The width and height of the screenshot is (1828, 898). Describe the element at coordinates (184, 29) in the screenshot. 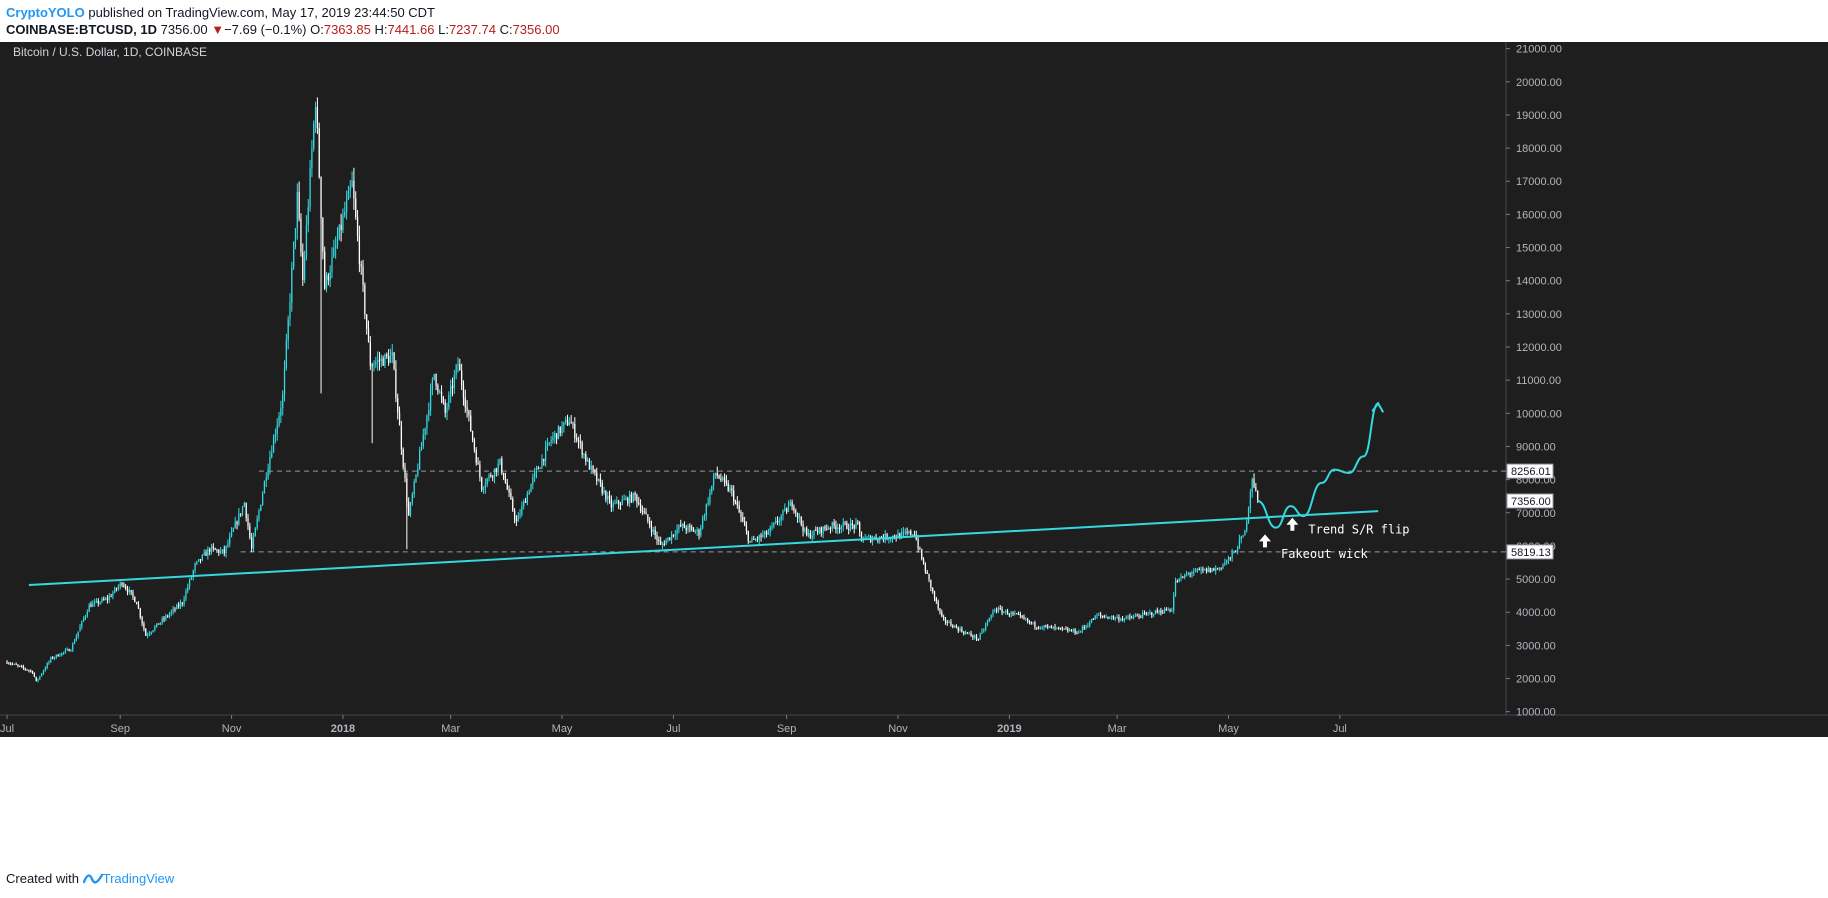

I see `last-price: 7356.00` at that location.